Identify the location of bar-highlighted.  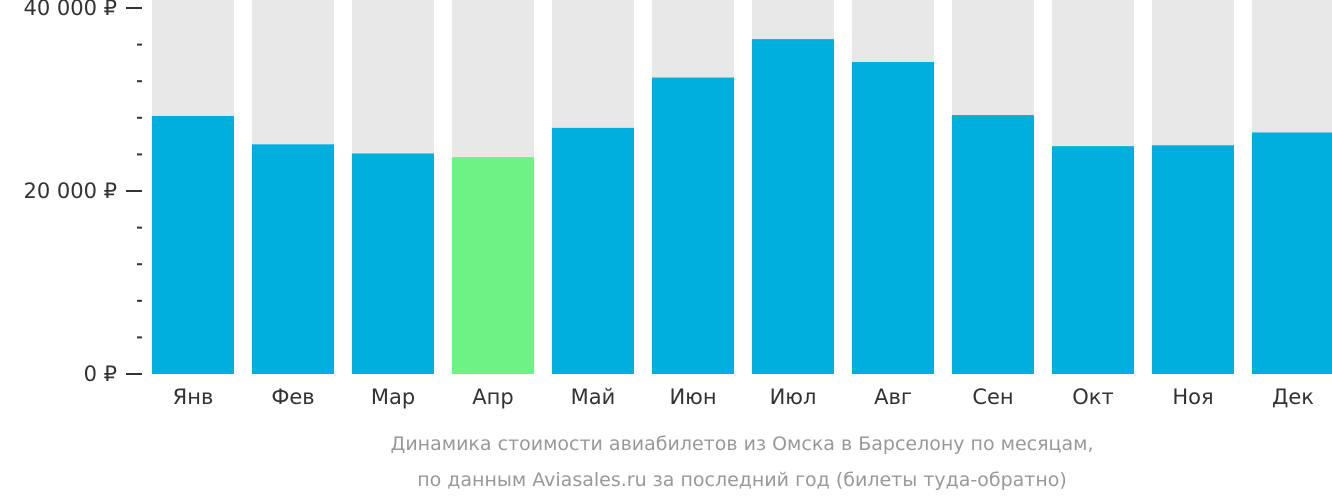
(493, 265).